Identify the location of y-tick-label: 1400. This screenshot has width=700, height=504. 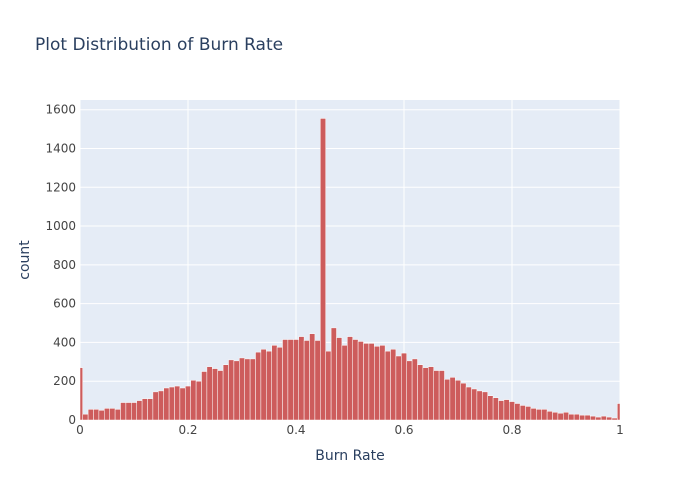
(60, 148).